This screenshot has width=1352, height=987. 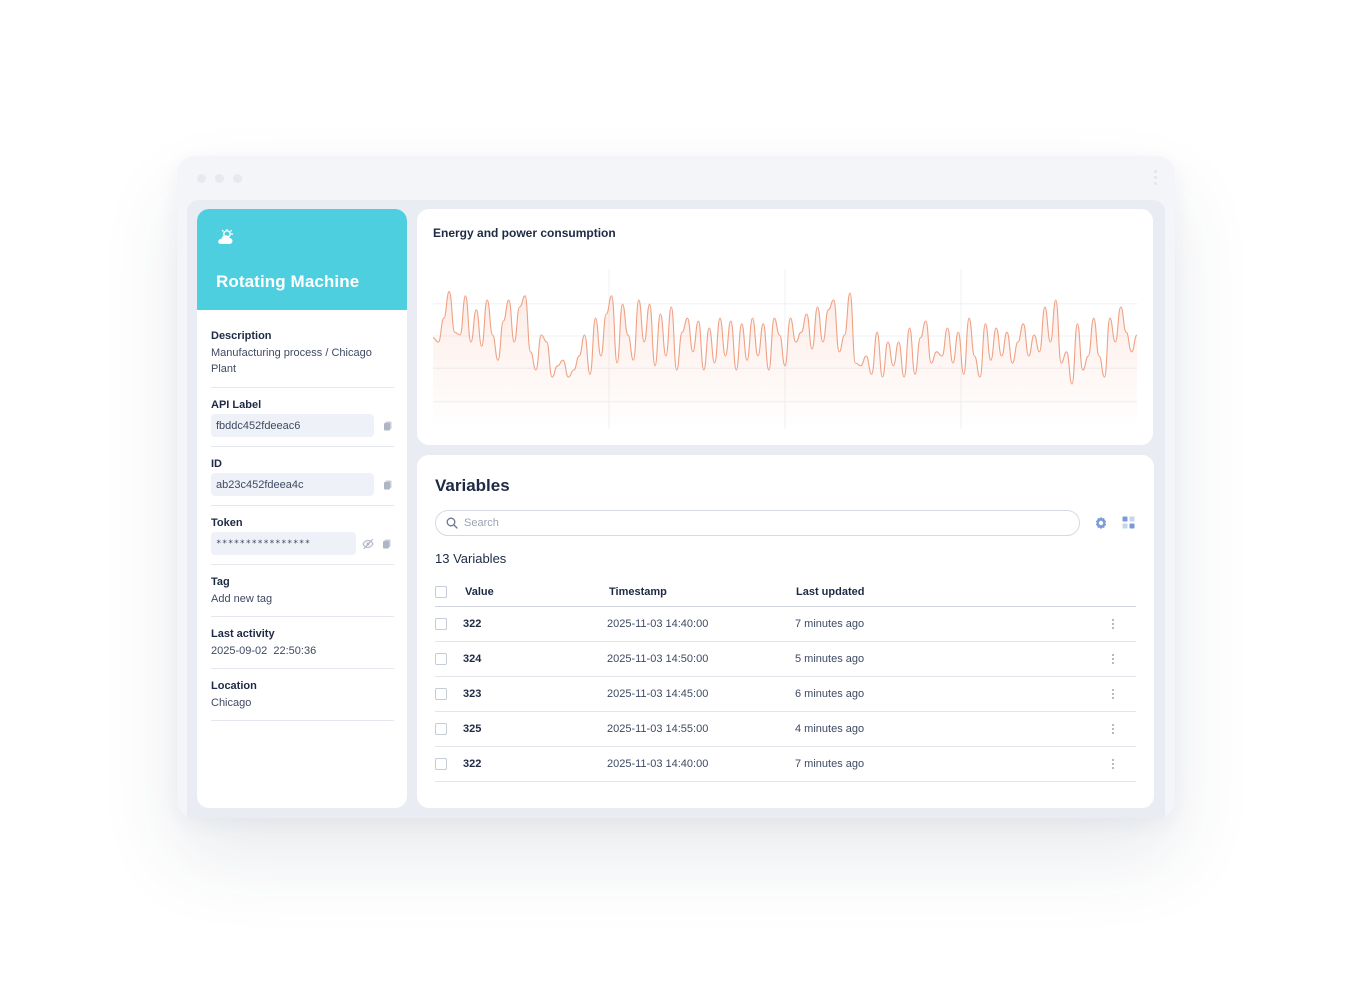 I want to click on window-close-dot, so click(x=201, y=178).